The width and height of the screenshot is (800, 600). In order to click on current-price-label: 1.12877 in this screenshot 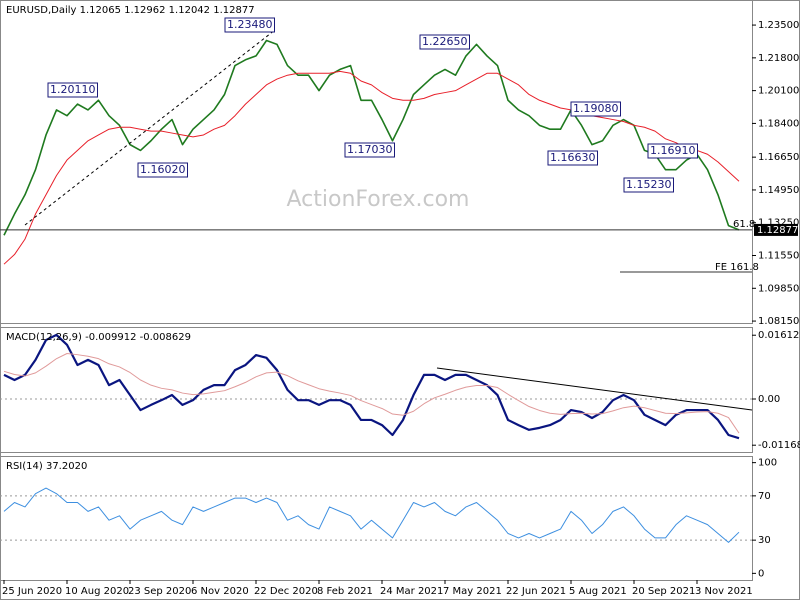, I will do `click(777, 230)`.